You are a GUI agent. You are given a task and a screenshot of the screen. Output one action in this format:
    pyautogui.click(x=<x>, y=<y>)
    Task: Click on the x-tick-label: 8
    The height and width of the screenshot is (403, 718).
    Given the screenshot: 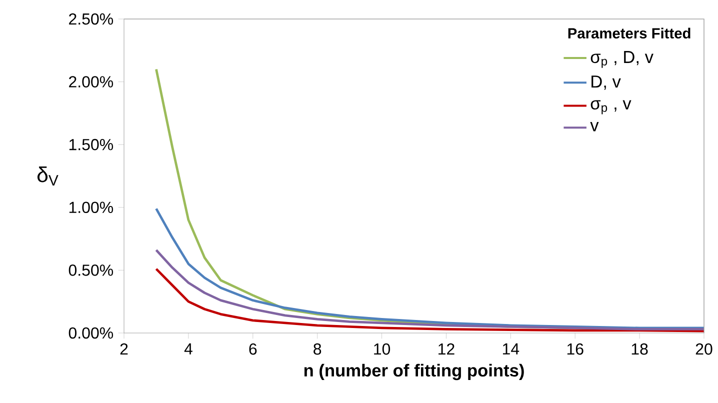 What is the action you would take?
    pyautogui.click(x=318, y=349)
    